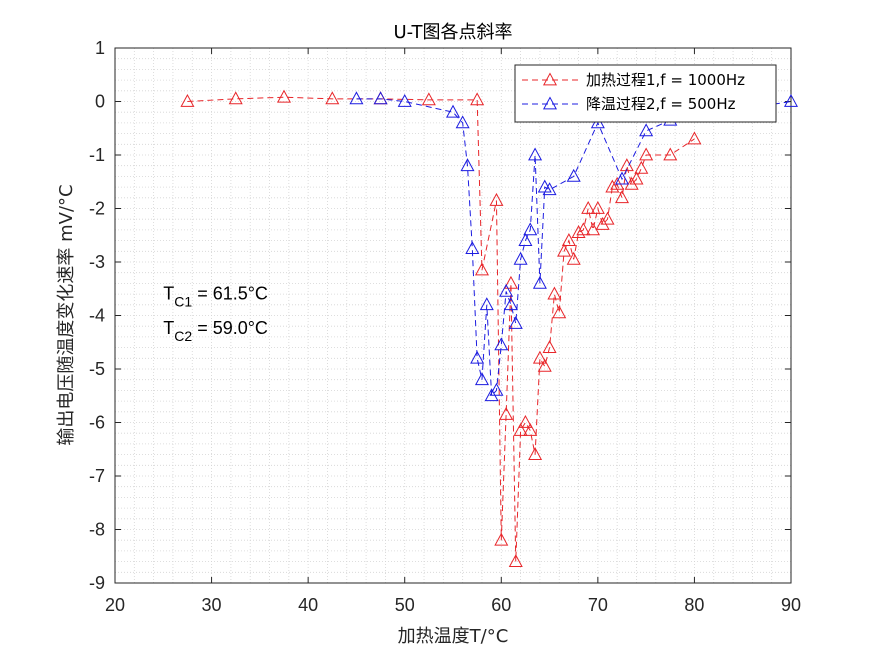 Image resolution: width=875 pixels, height=656 pixels. What do you see at coordinates (212, 605) in the screenshot?
I see `x-tick-label: 30` at bounding box center [212, 605].